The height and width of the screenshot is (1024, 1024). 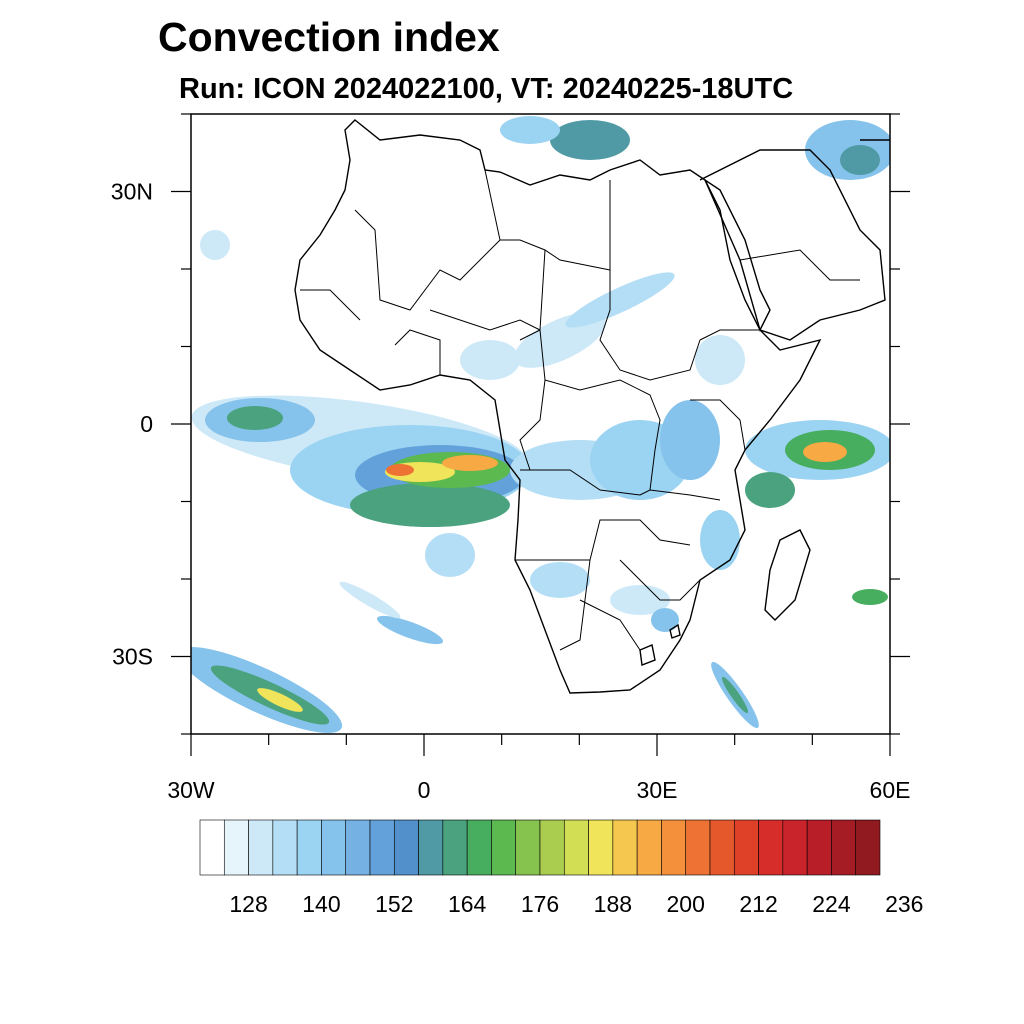 I want to click on lat-tick-label: 30S, so click(x=132, y=657).